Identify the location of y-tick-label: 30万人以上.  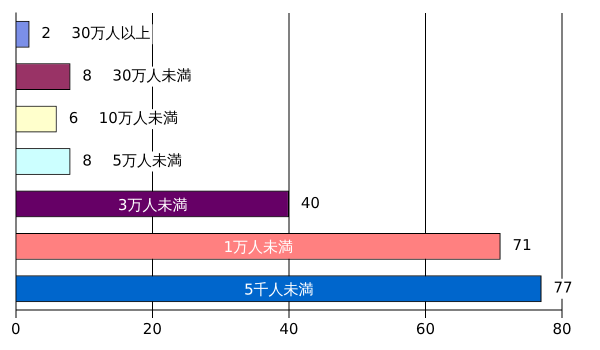
(111, 33).